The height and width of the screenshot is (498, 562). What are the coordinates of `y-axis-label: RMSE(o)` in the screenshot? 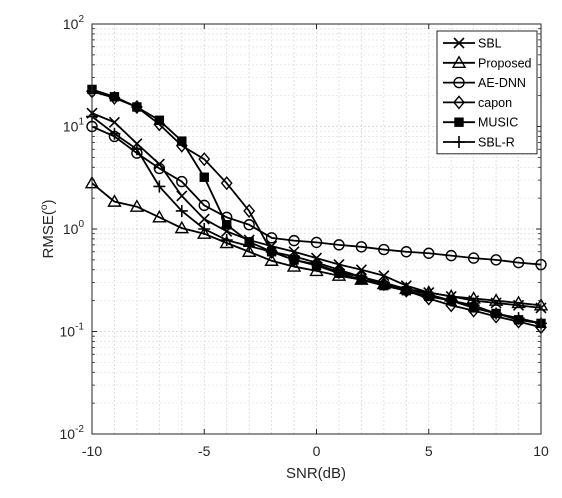 It's located at (48, 229).